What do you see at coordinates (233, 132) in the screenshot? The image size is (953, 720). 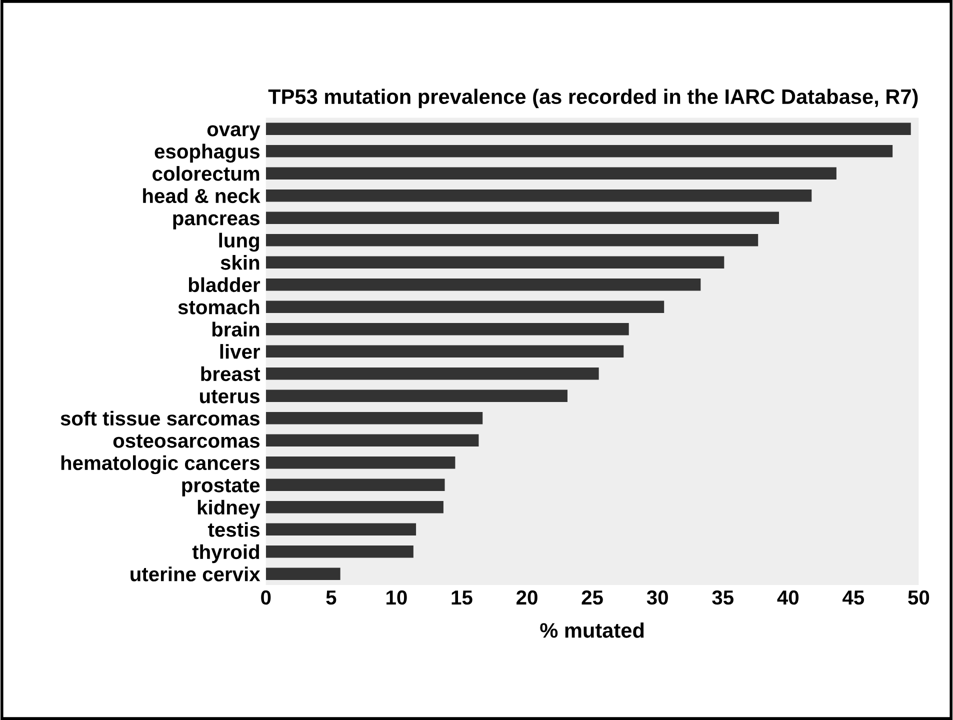 I see `y-tick-label: ovary` at bounding box center [233, 132].